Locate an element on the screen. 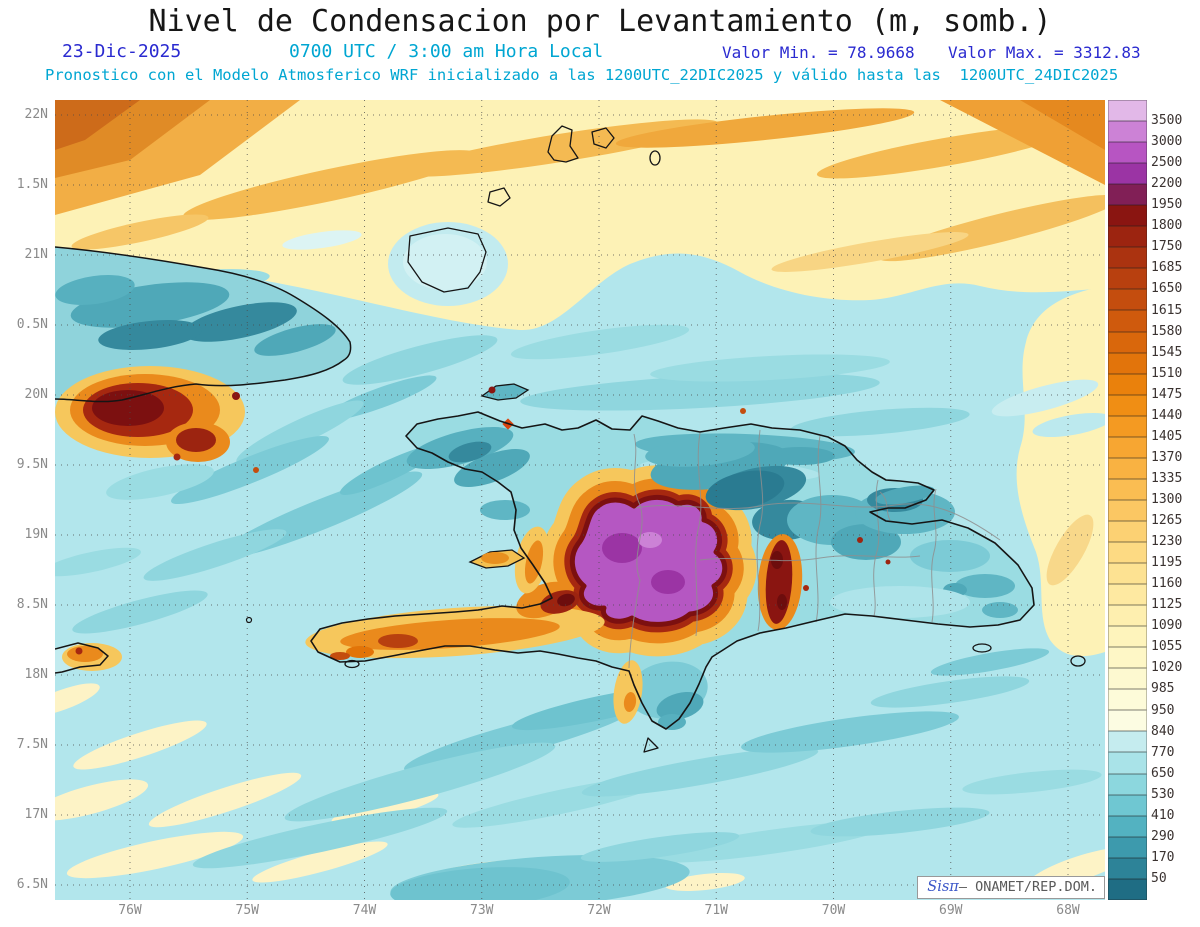 The image size is (1200, 927). forecast-time: 0700 UTC / 3:00 am Hora Local is located at coordinates (446, 51).